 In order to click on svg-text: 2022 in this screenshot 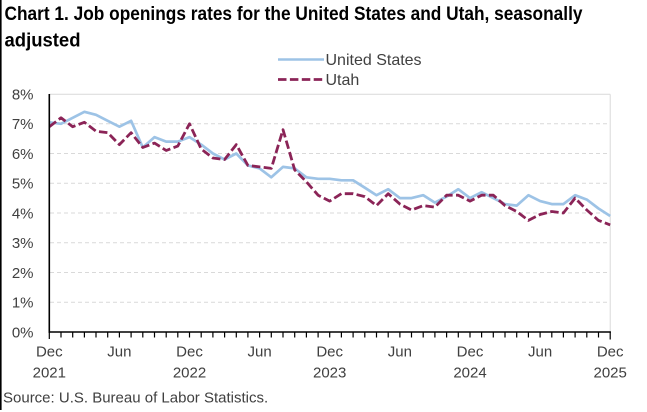, I will do `click(189, 373)`.